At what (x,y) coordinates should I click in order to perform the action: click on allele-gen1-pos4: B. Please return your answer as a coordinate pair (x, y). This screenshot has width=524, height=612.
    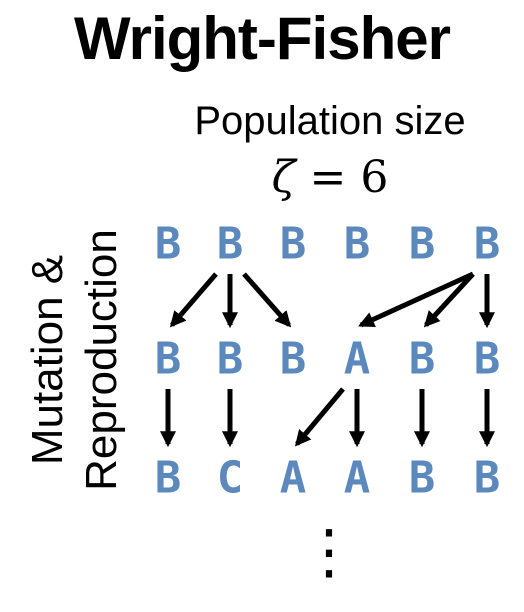
    Looking at the image, I should click on (357, 244).